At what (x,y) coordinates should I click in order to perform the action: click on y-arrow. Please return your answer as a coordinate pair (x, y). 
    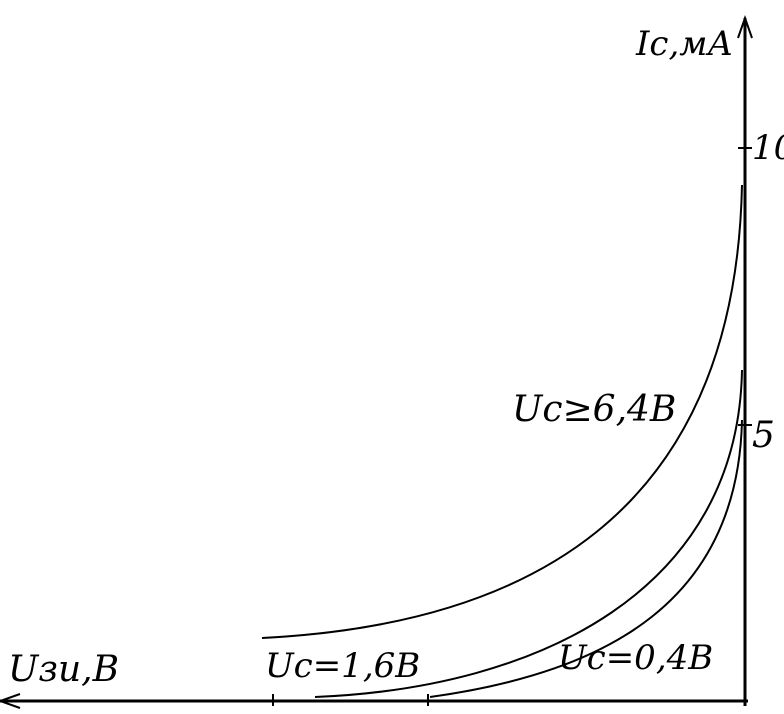
    Looking at the image, I should click on (745, 26).